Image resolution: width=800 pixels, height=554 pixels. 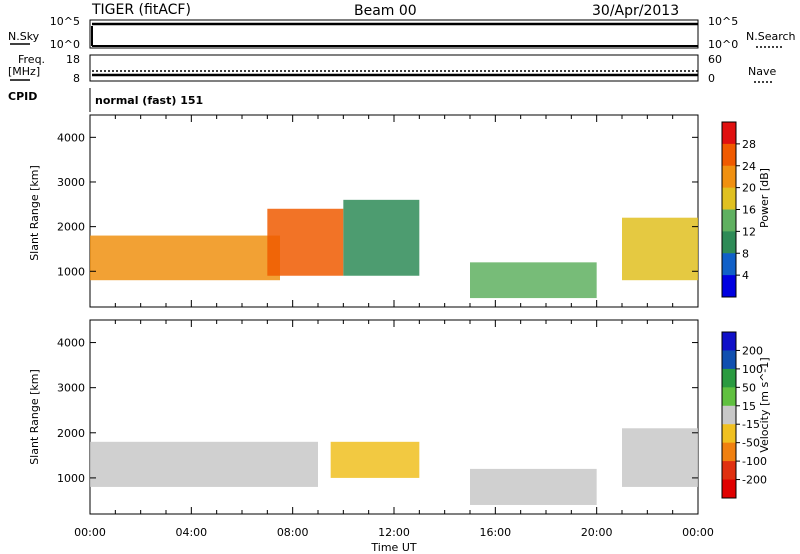 What do you see at coordinates (22, 96) in the screenshot?
I see `cpid-label: CPID` at bounding box center [22, 96].